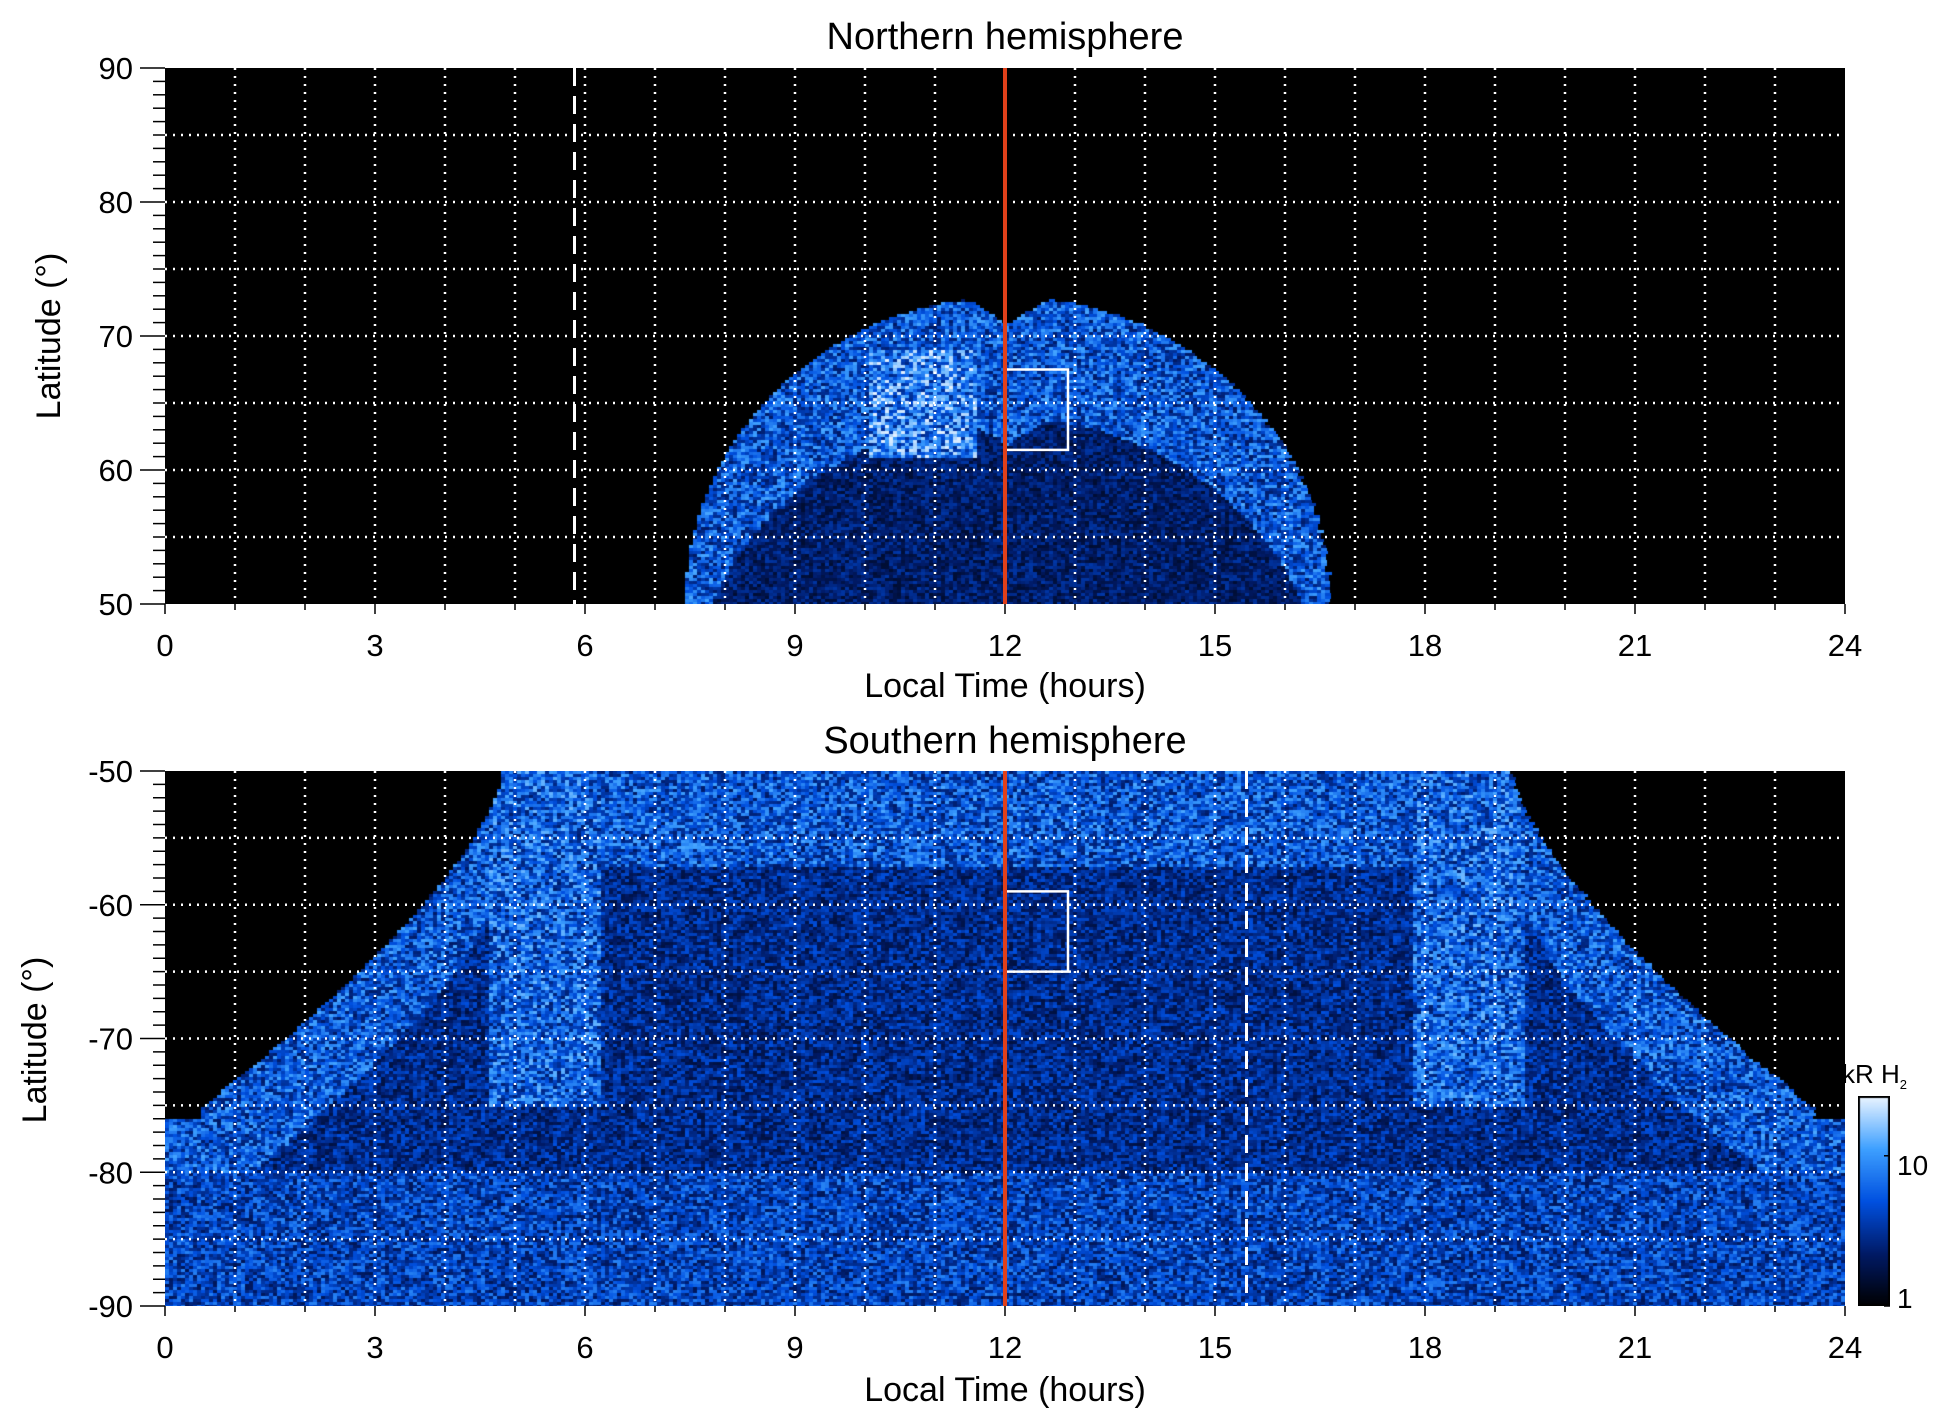 This screenshot has height=1423, width=1950. What do you see at coordinates (164, 1347) in the screenshot?
I see `south-x-tick-label: 0` at bounding box center [164, 1347].